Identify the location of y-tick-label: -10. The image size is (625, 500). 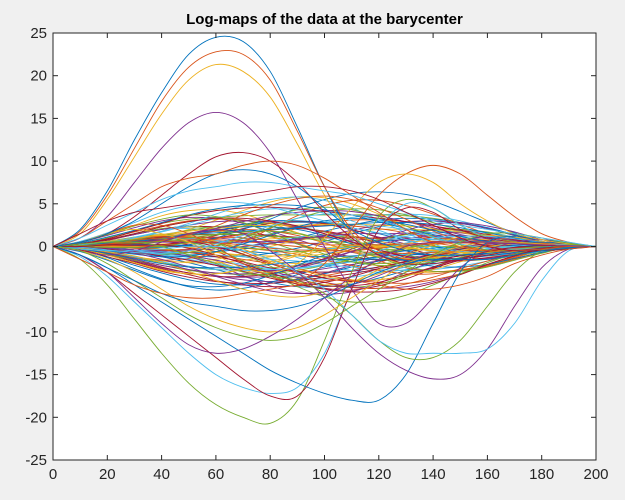
(36, 332).